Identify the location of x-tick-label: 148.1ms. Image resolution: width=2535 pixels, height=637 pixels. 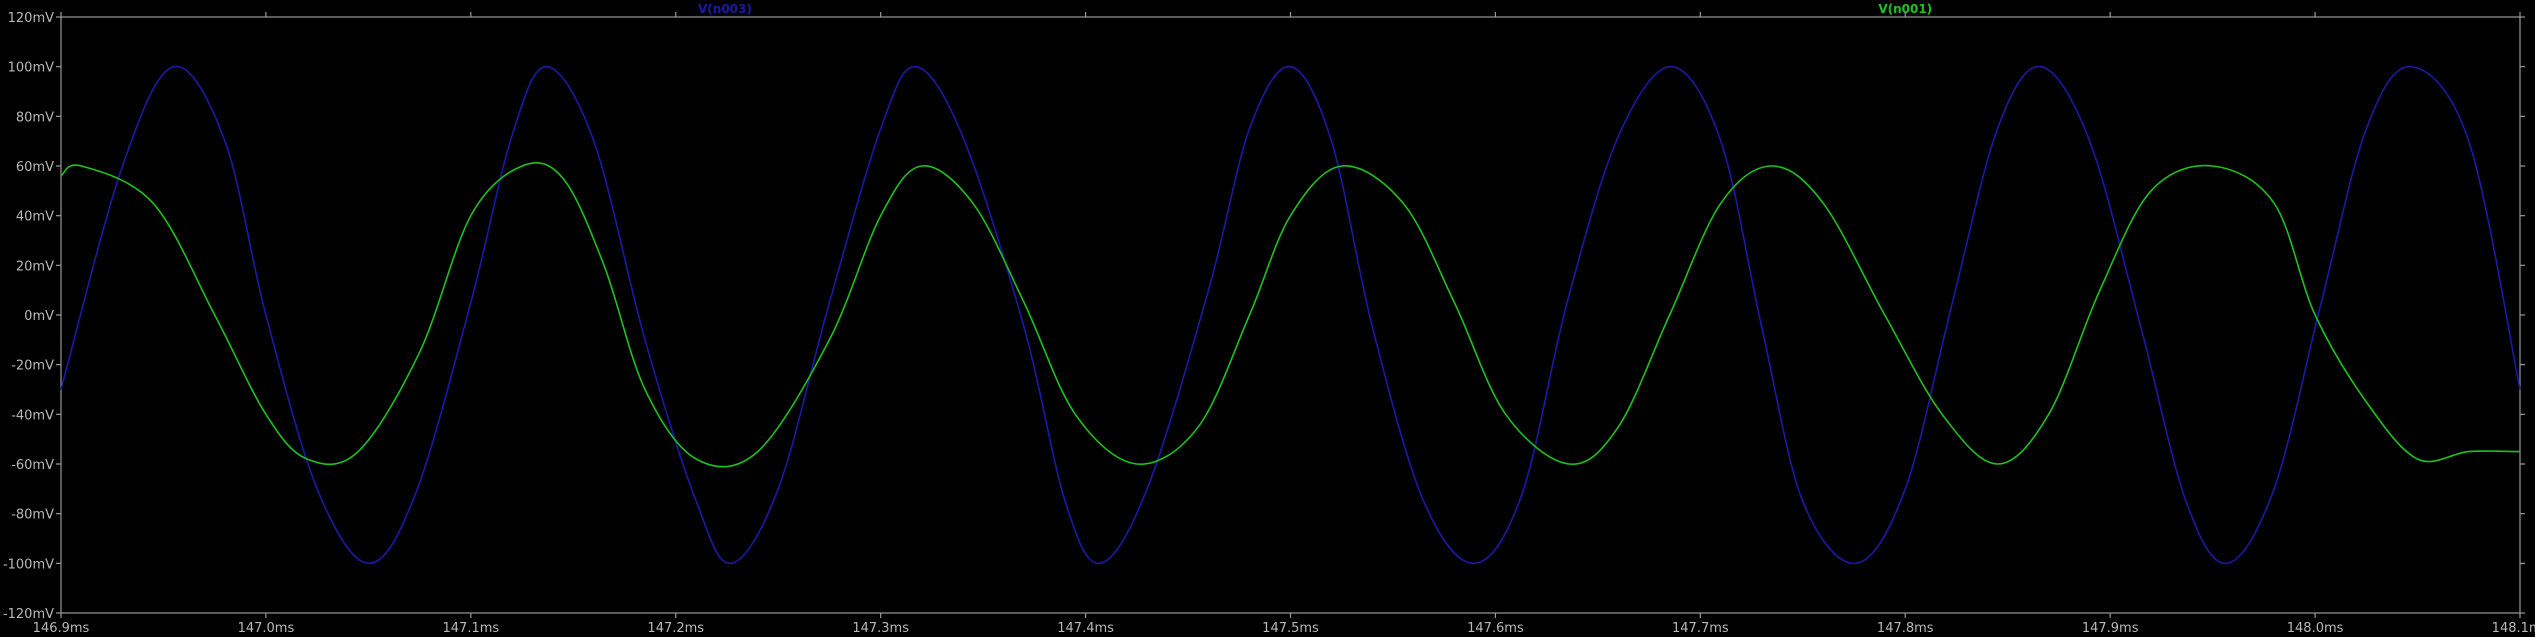
(2513, 628).